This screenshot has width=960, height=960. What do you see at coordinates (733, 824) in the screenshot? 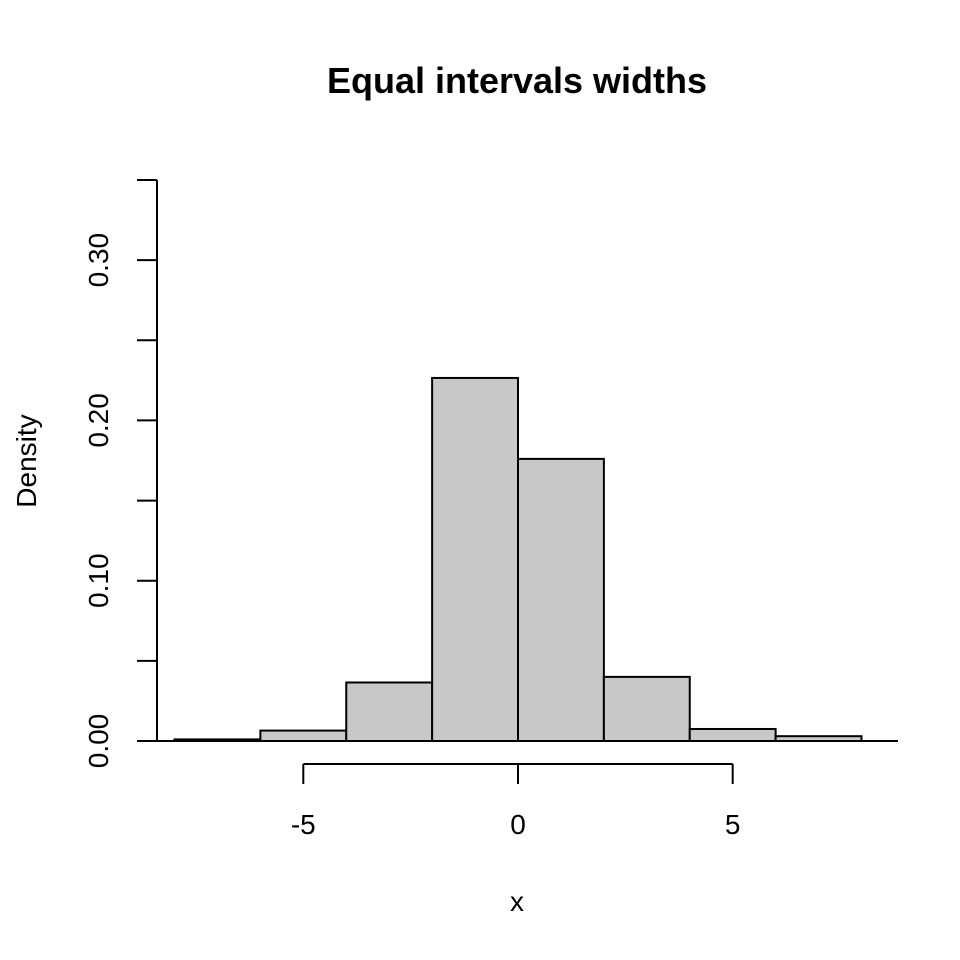
I see `x-tick-label: 5` at bounding box center [733, 824].